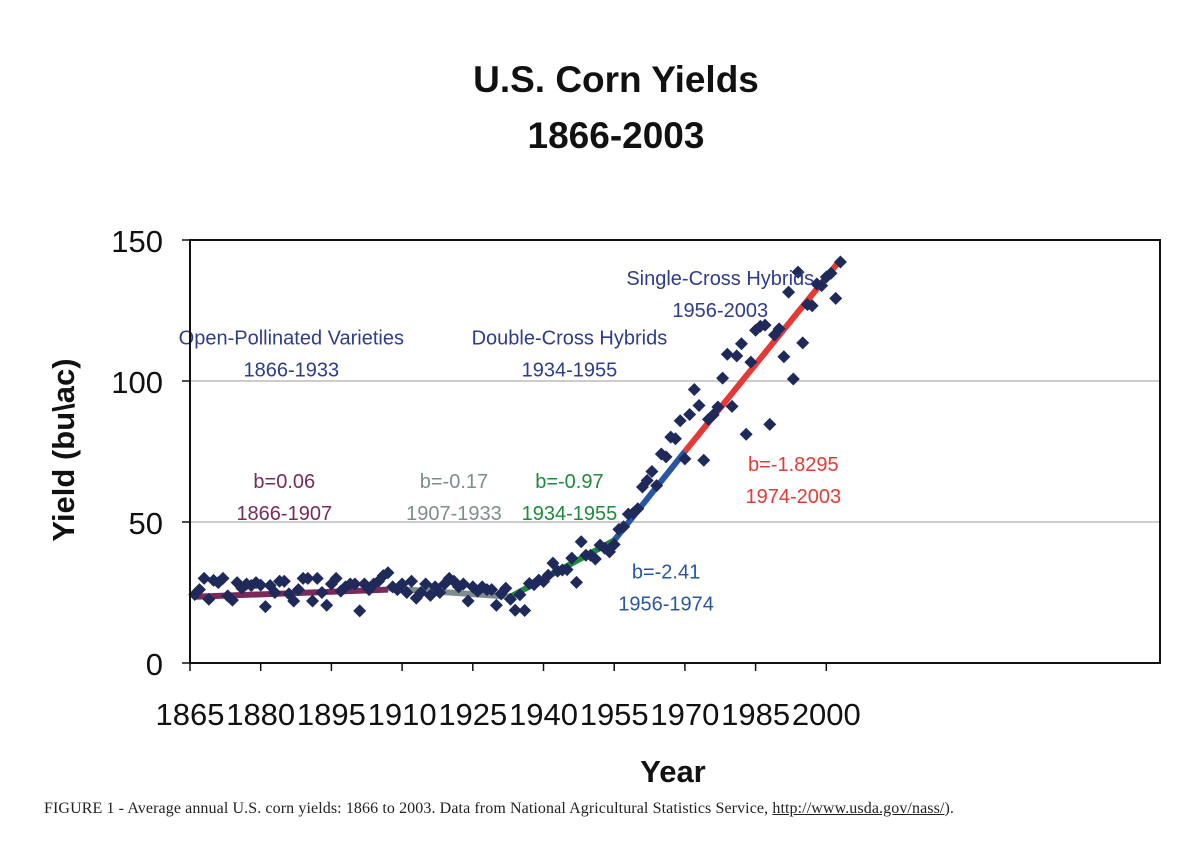  Describe the element at coordinates (570, 338) in the screenshot. I see `annotation-label: Double-Cross Hybrids` at that location.